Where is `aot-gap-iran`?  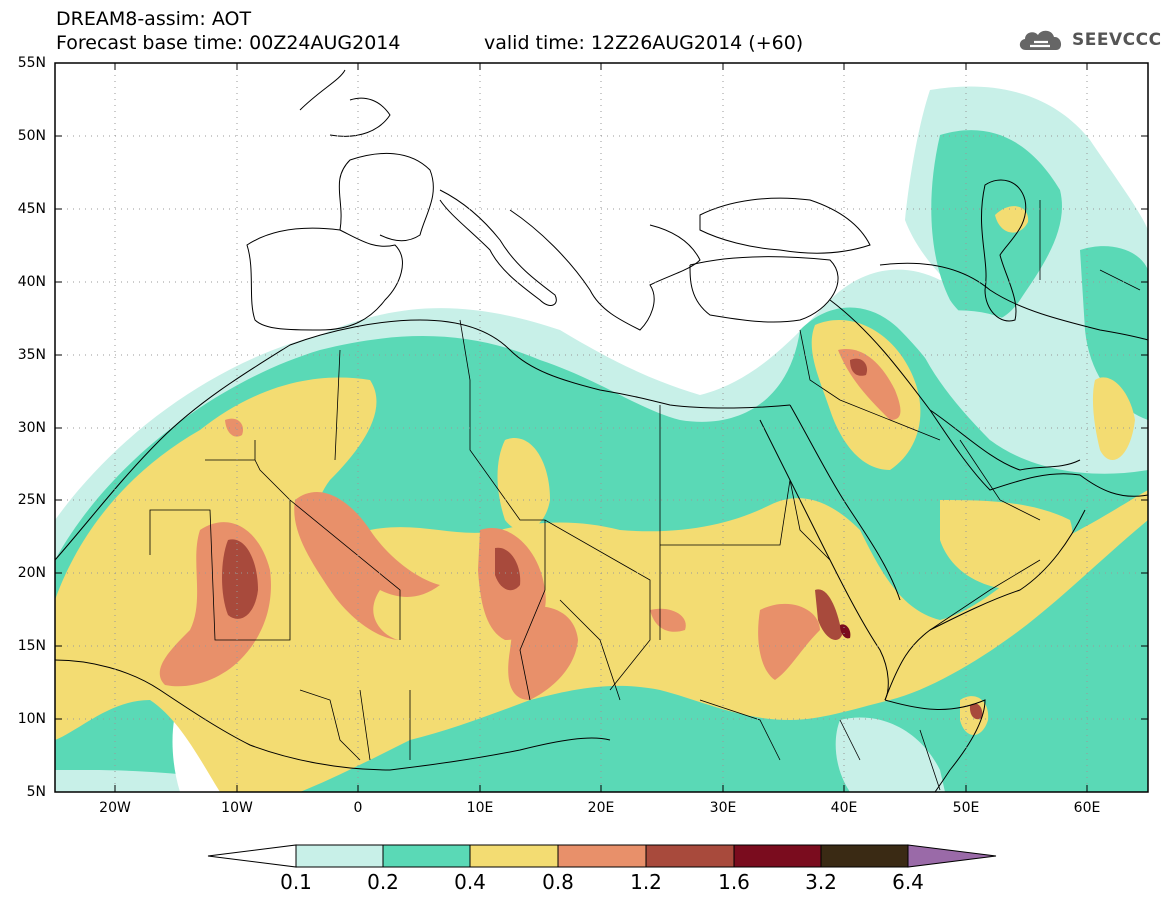 aot-gap-iran is located at coordinates (1029, 392).